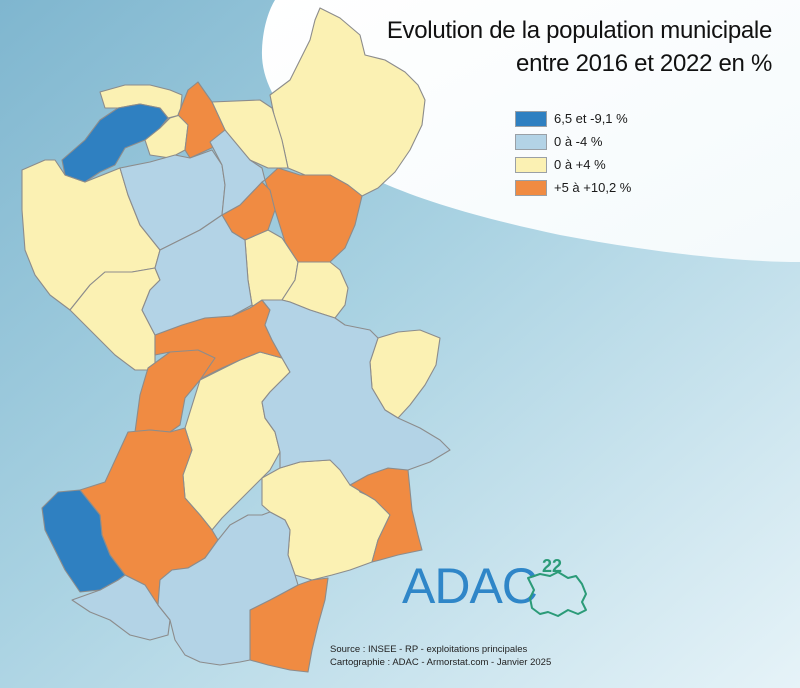  I want to click on legend-item: 0 à +4 %, so click(605, 164).